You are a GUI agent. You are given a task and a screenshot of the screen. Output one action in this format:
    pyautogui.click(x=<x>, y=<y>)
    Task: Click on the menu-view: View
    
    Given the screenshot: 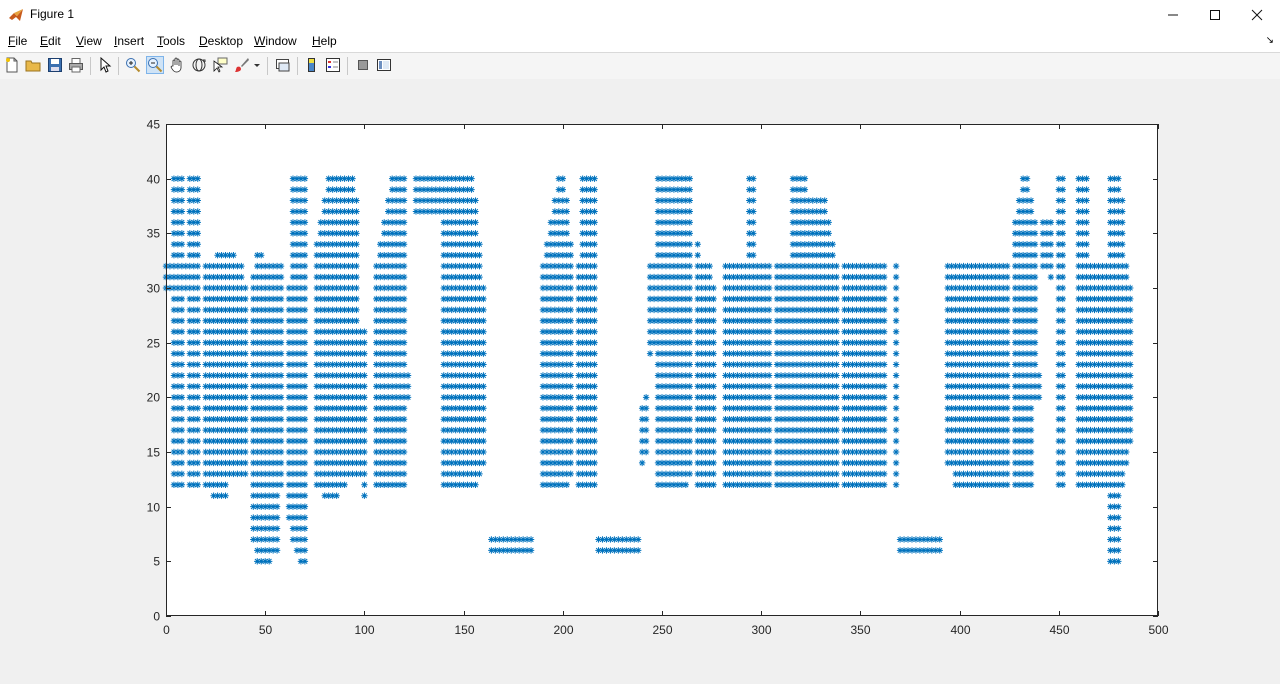 What is the action you would take?
    pyautogui.click(x=89, y=41)
    